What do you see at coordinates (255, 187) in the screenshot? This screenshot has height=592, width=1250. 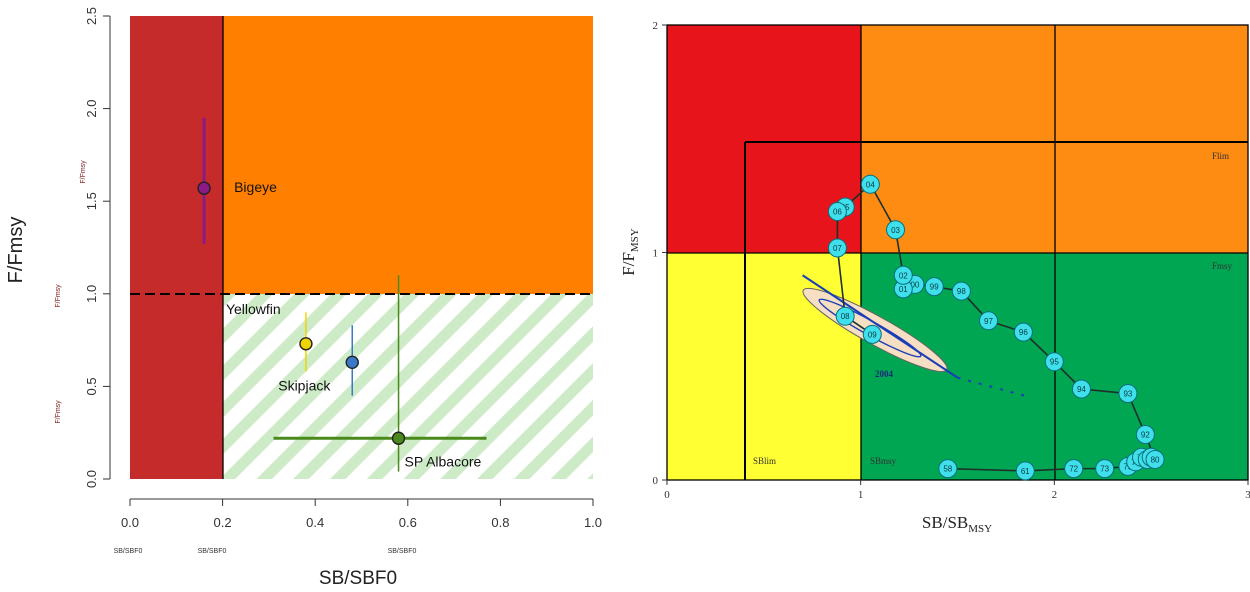 I see `bigeye-label: Bigeye` at bounding box center [255, 187].